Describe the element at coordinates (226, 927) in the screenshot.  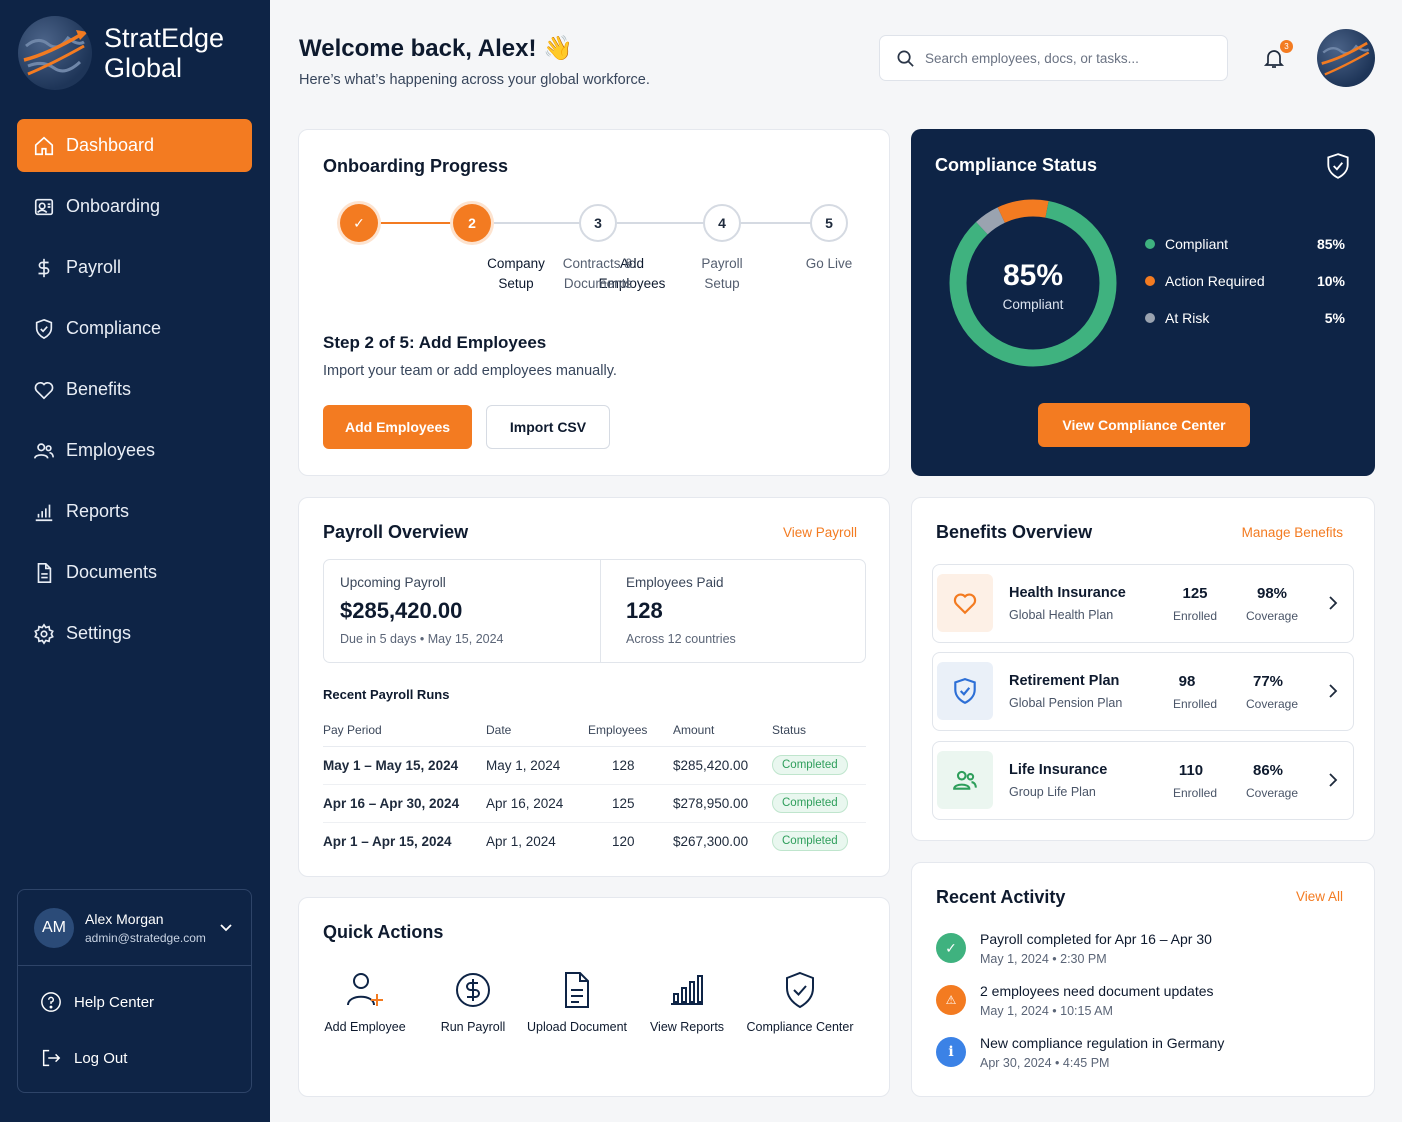
I see `chevron-down-icon` at that location.